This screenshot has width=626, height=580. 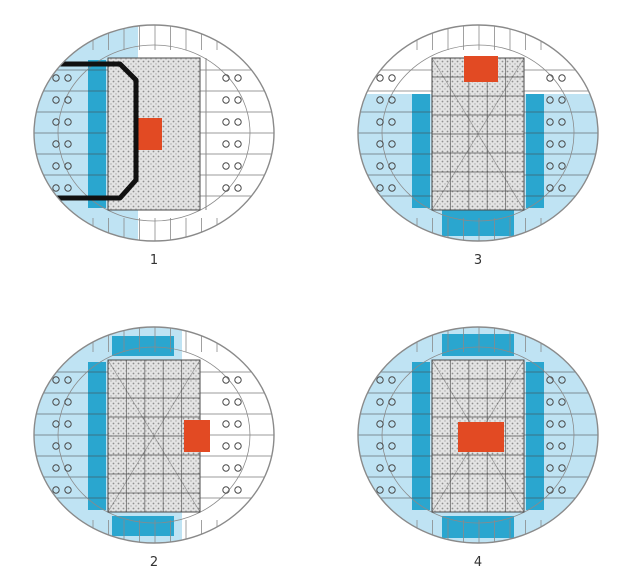 What do you see at coordinates (154, 562) in the screenshot?
I see `diagram-label-2: 2` at bounding box center [154, 562].